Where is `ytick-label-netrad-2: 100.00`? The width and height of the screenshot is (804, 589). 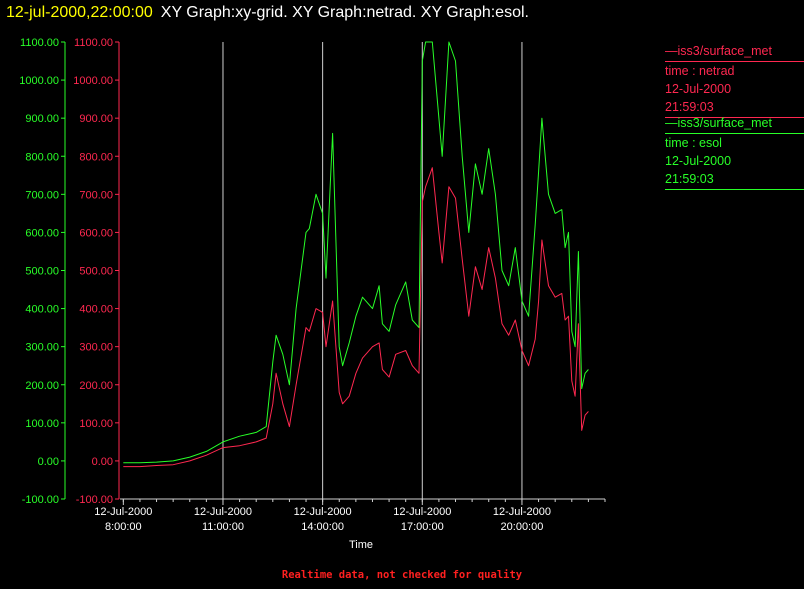 ytick-label-netrad-2: 100.00 is located at coordinates (96, 424).